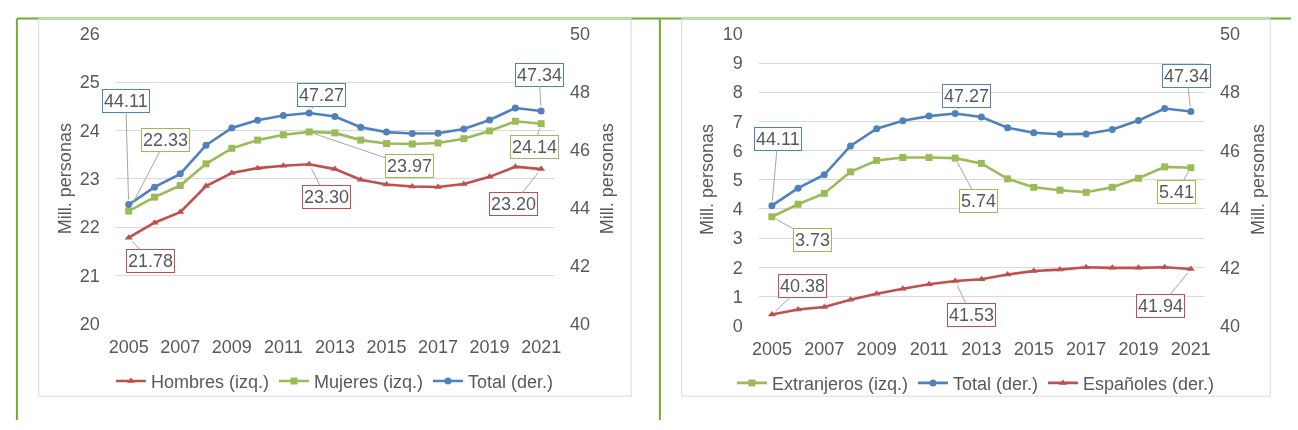 This screenshot has width=1298, height=430. I want to click on data-label: 24.14, so click(535, 147).